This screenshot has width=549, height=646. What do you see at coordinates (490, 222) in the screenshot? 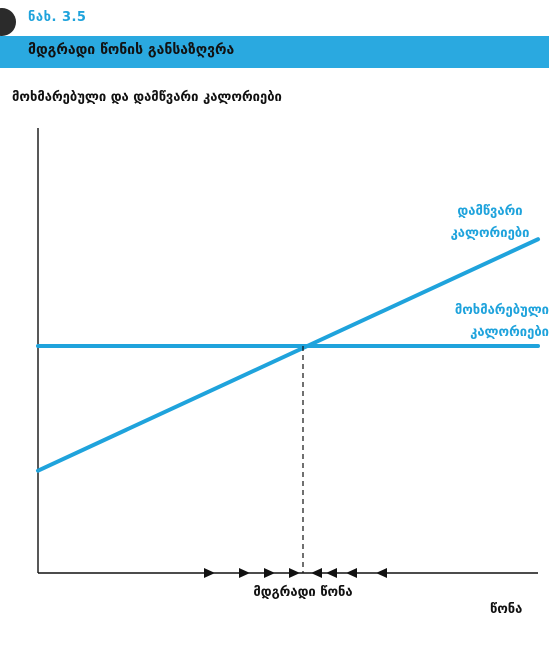
I see `series-label-1: დამწვარი კალორიები` at bounding box center [490, 222].